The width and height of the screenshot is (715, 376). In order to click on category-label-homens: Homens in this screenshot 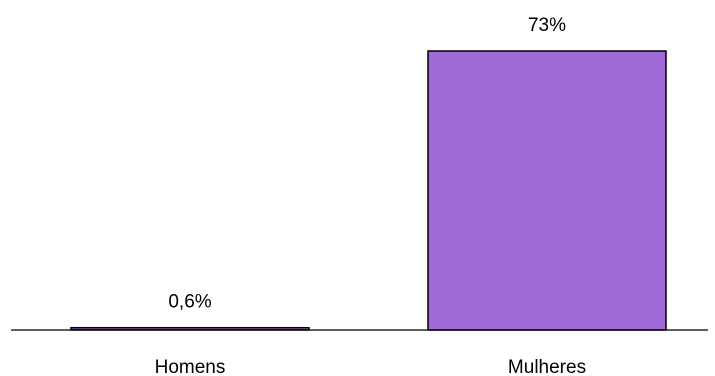, I will do `click(190, 366)`.